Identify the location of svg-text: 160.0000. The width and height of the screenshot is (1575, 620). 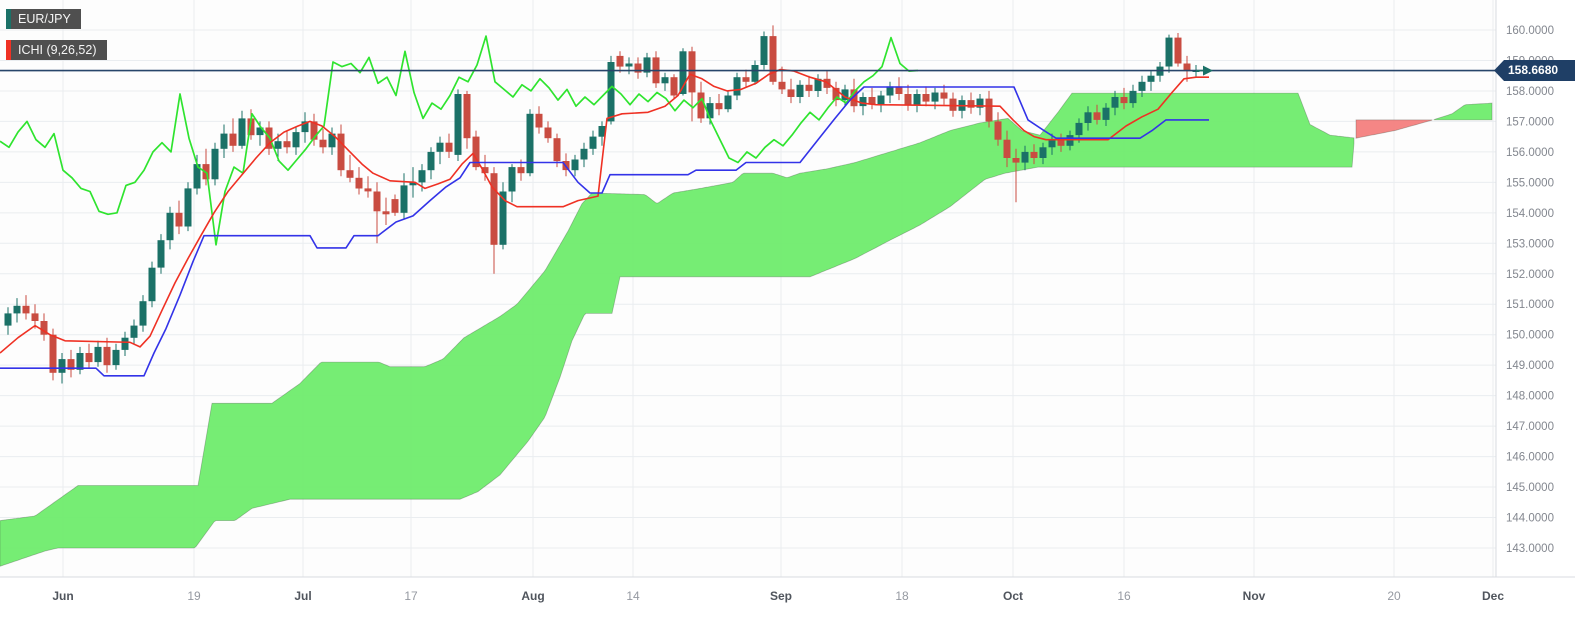
(1530, 31).